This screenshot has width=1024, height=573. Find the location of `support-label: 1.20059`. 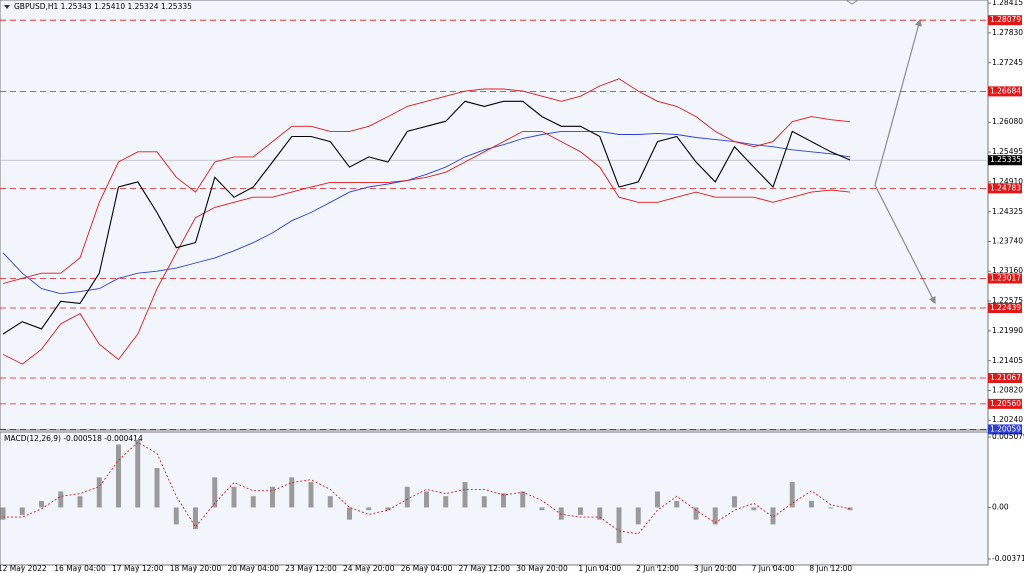

support-label: 1.20059 is located at coordinates (1005, 428).